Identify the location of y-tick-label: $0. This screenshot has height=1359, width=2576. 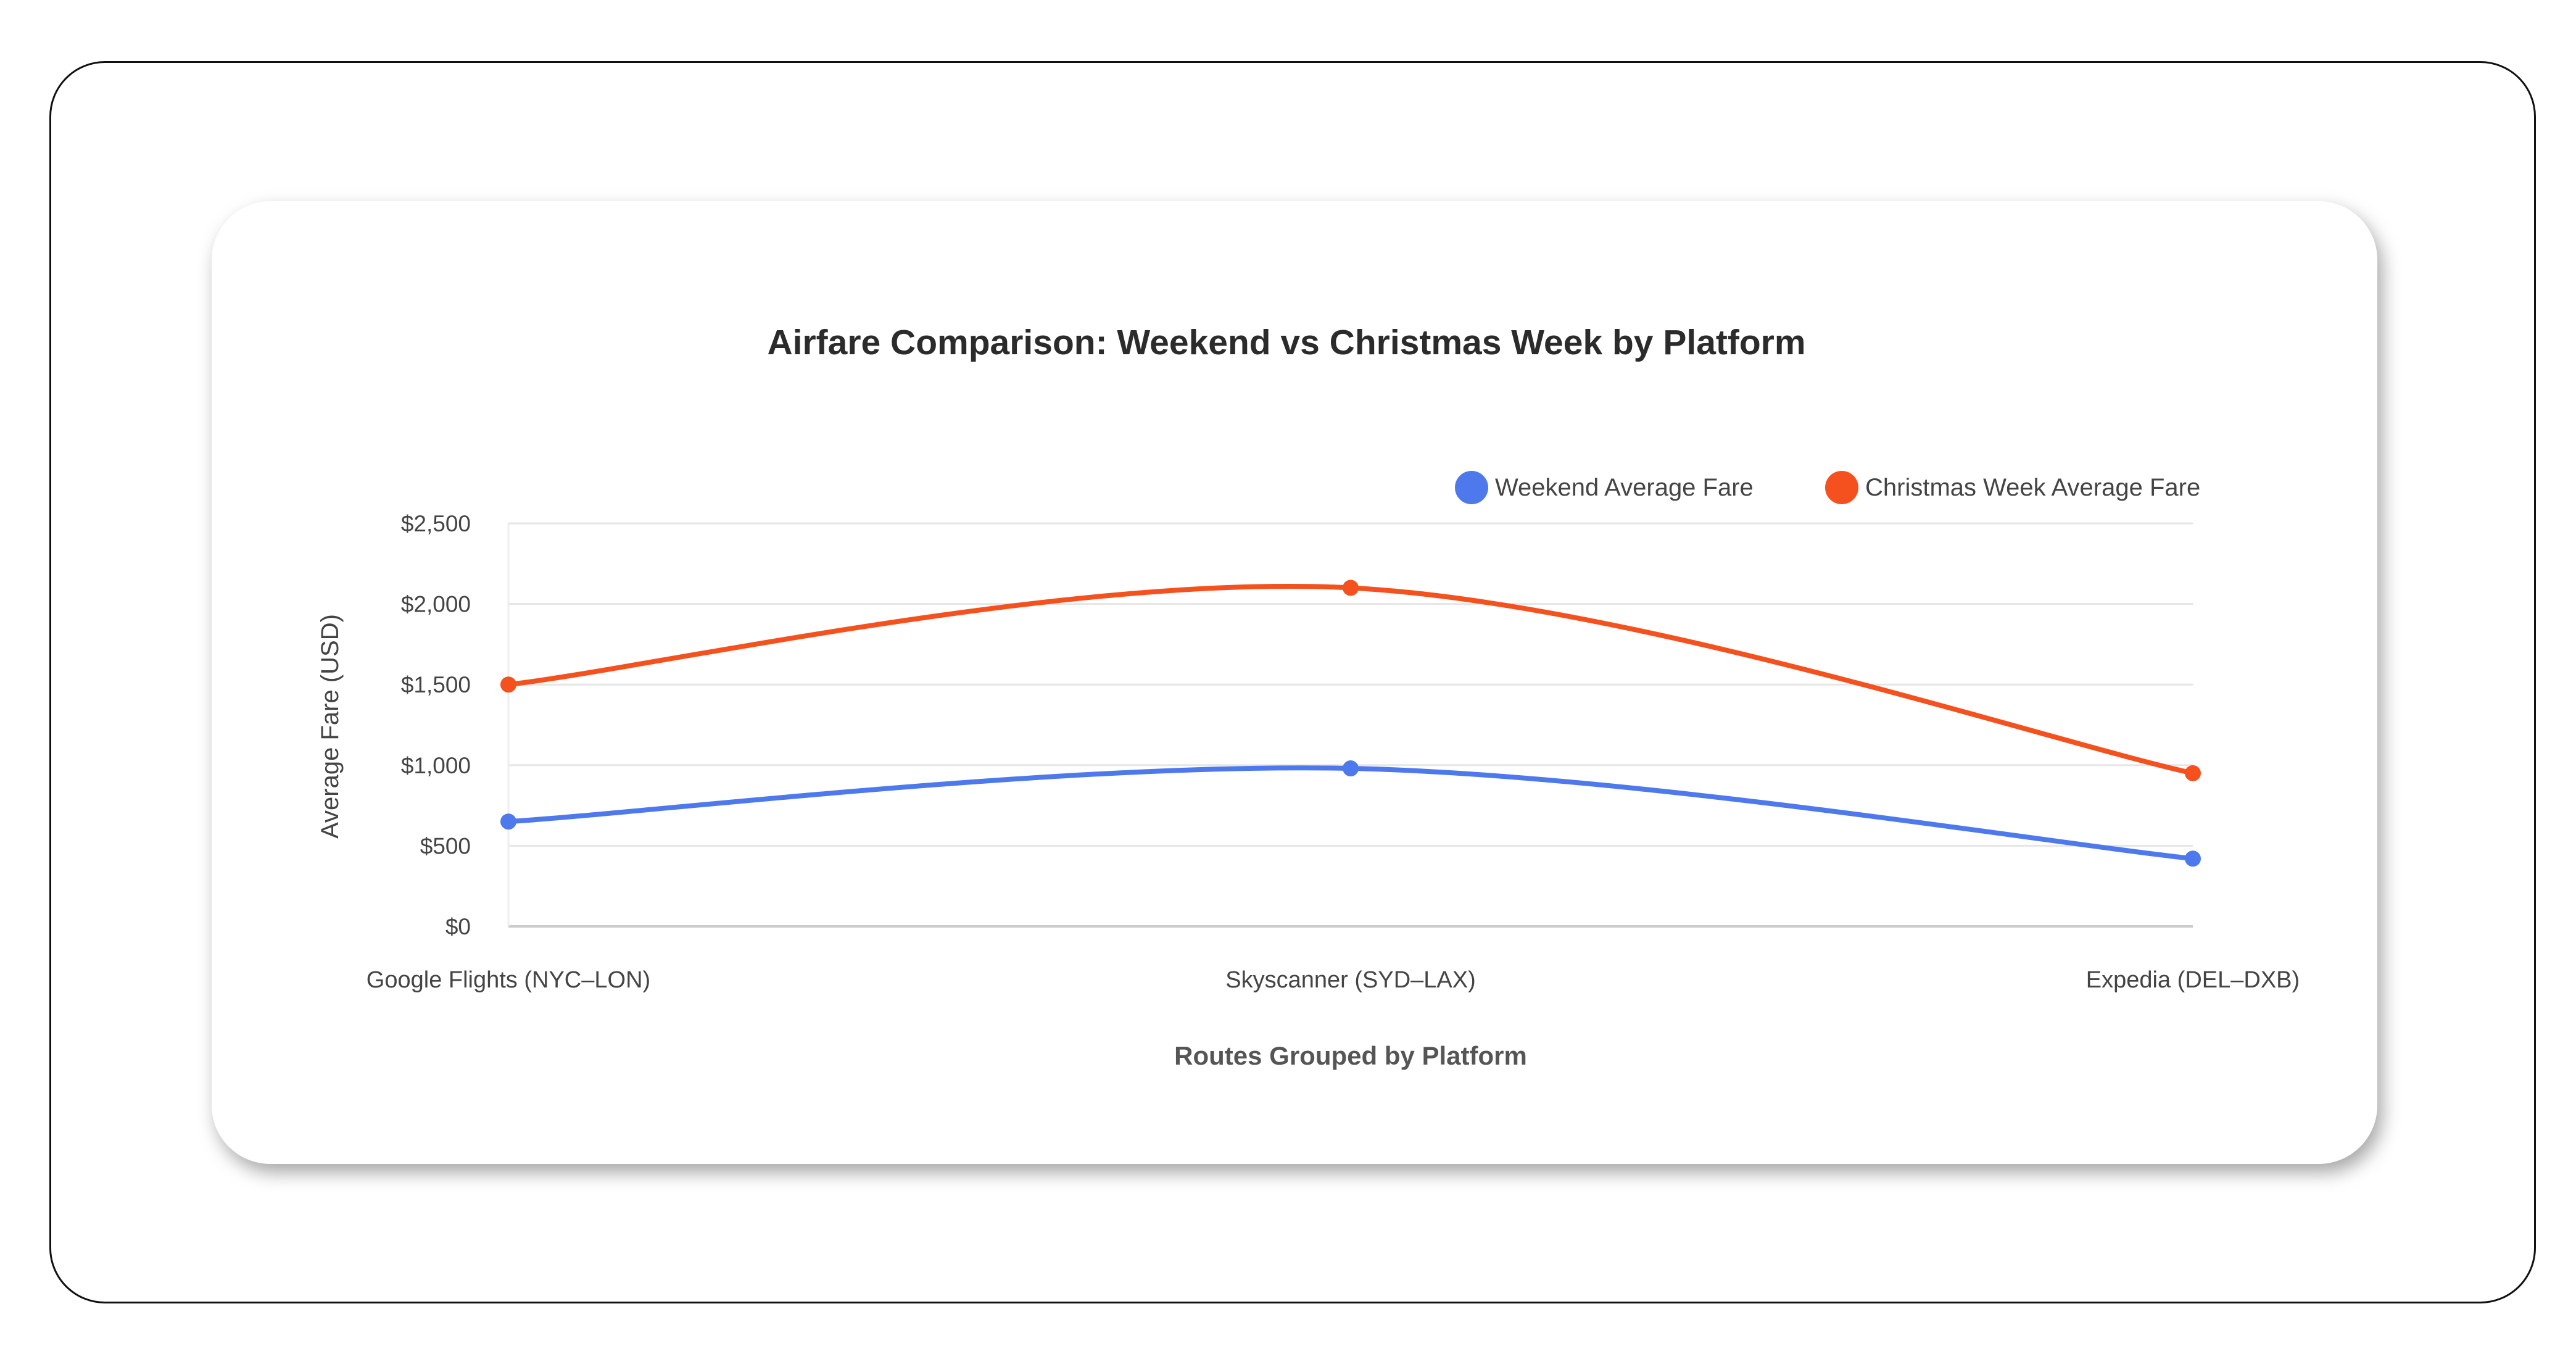
(458, 926).